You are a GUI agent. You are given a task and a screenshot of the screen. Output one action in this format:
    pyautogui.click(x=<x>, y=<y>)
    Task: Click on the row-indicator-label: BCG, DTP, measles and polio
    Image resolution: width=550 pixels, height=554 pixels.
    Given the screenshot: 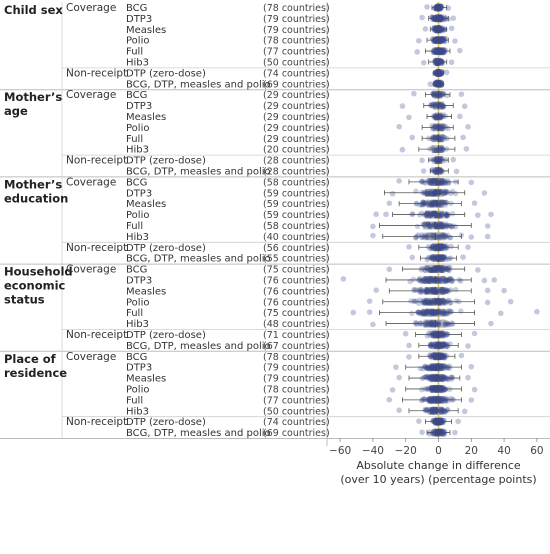 What is the action you would take?
    pyautogui.click(x=198, y=259)
    